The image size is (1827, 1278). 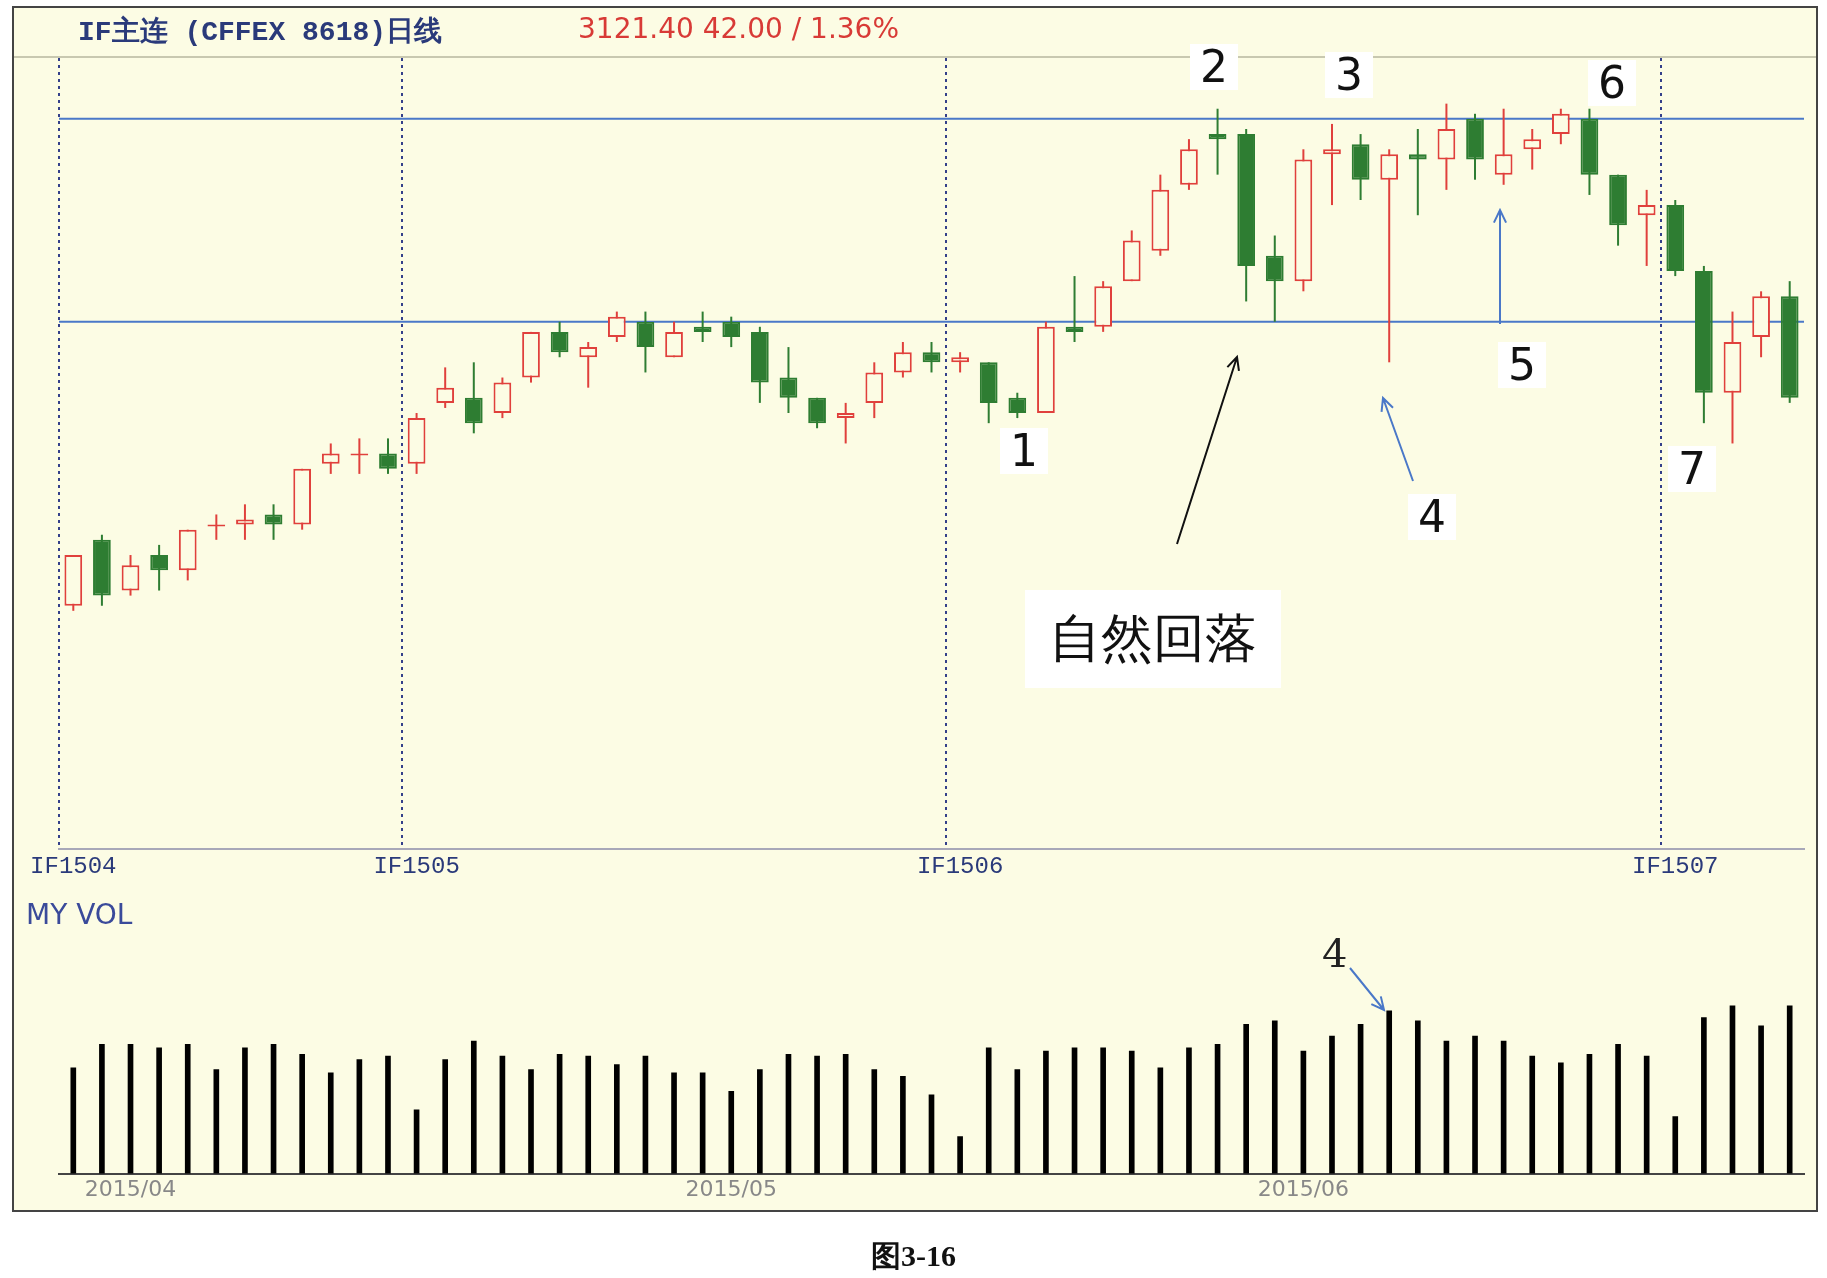 What do you see at coordinates (739, 28) in the screenshot?
I see `chart-subtitle: 3121.40 42.00 / 1.36%` at bounding box center [739, 28].